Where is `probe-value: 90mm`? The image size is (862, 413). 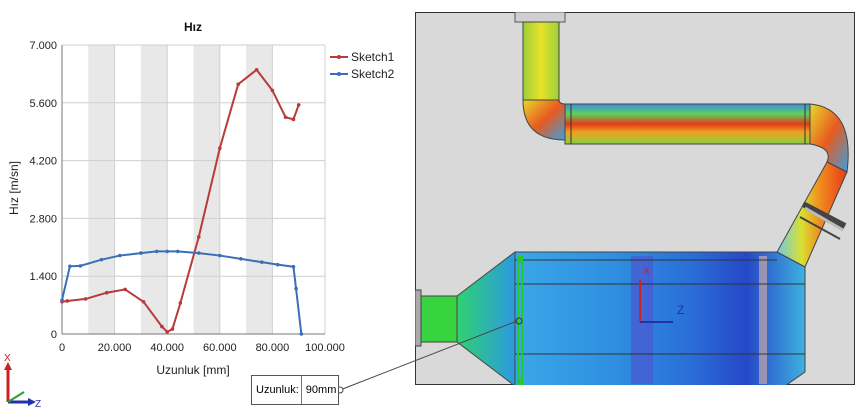 probe-value: 90mm is located at coordinates (321, 390).